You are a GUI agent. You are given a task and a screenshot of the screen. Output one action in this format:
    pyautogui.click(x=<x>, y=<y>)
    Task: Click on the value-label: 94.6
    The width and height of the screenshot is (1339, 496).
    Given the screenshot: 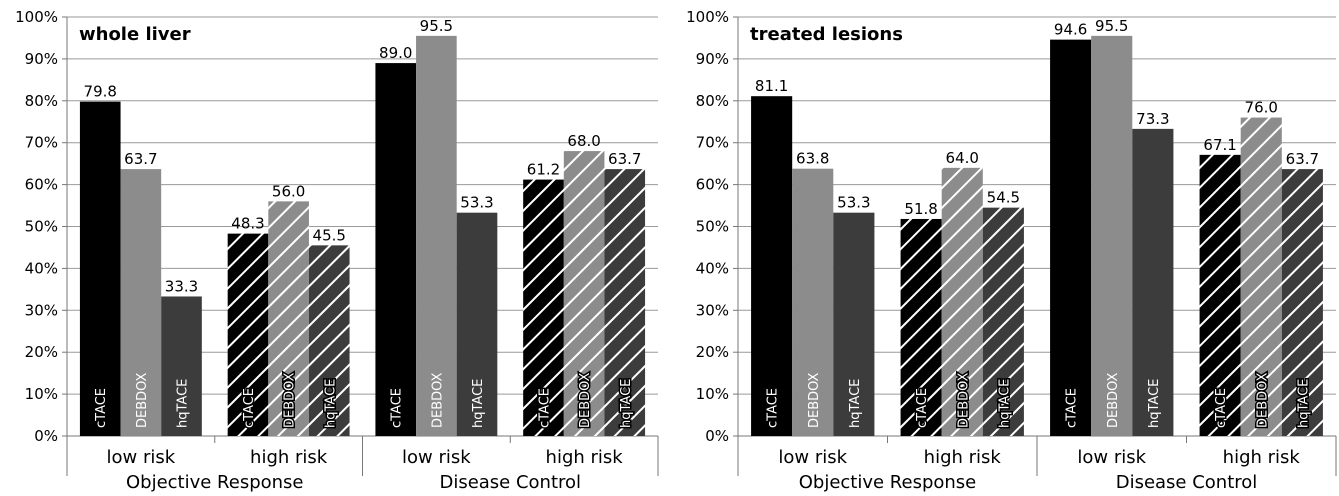 What is the action you would take?
    pyautogui.click(x=1070, y=30)
    